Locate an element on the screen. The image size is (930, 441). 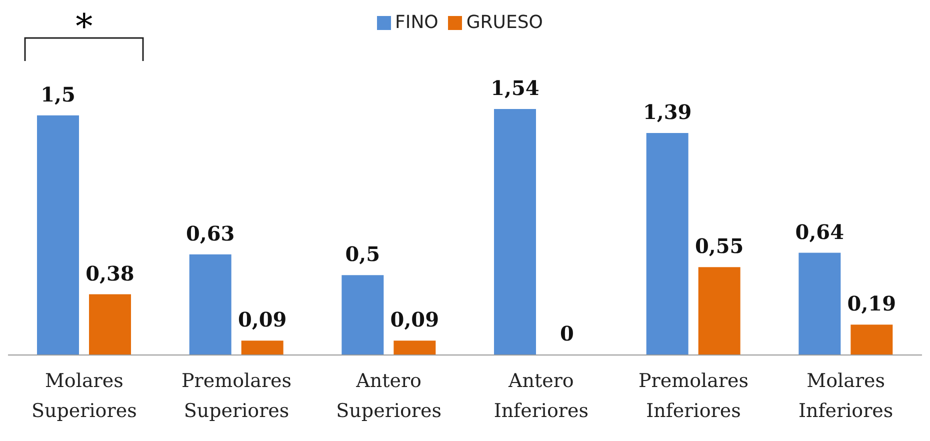
legend-label: GRUESO is located at coordinates (504, 22).